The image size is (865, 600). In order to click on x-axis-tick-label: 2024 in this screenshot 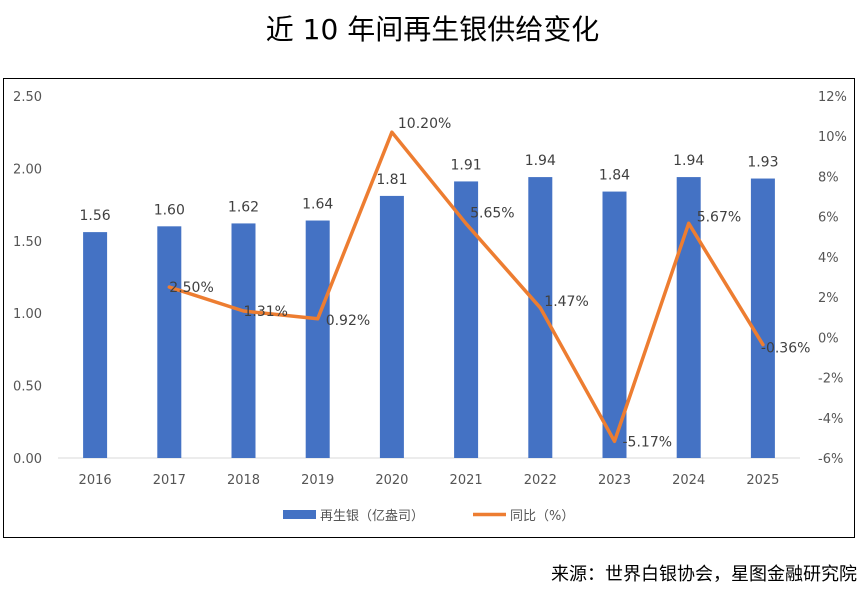, I will do `click(688, 480)`.